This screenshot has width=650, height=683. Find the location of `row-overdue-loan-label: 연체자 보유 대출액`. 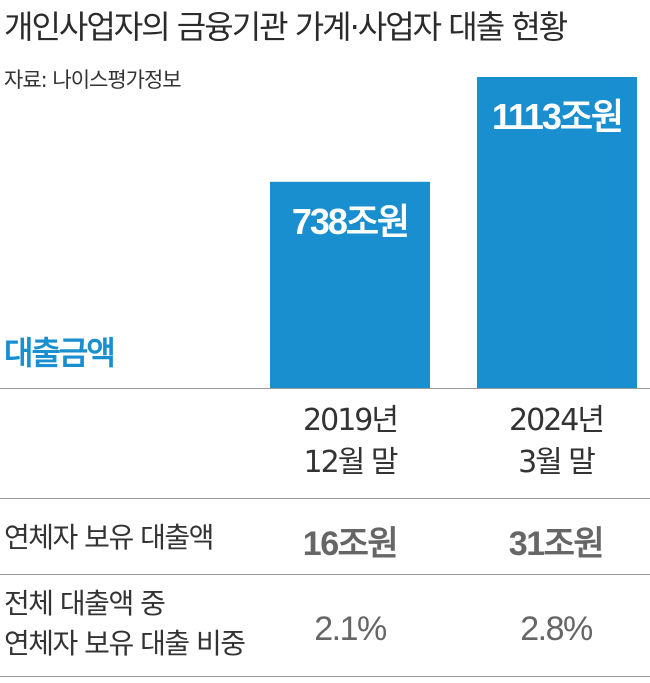

row-overdue-loan-label: 연체자 보유 대출액 is located at coordinates (109, 537).